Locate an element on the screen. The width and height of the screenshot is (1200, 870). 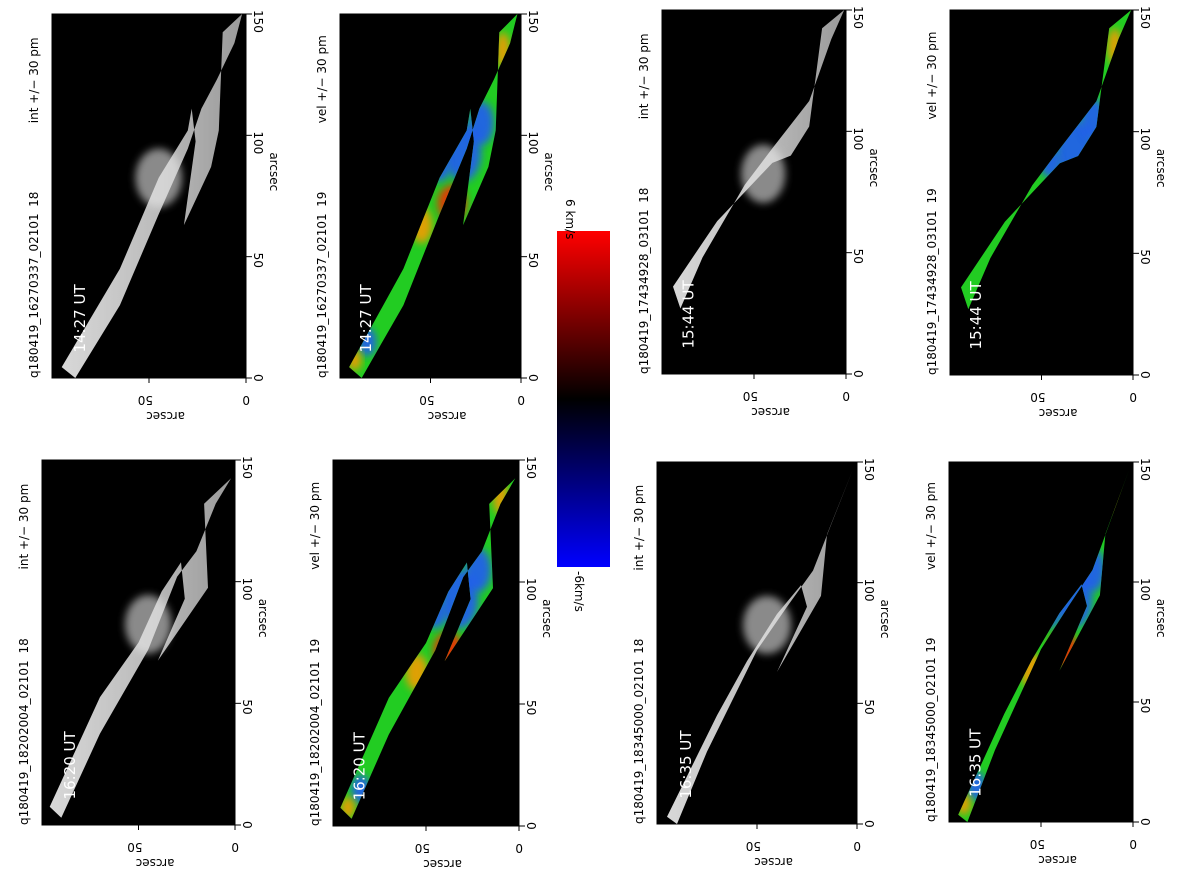
time-stamp: 15:44 UT is located at coordinates (976, 314).